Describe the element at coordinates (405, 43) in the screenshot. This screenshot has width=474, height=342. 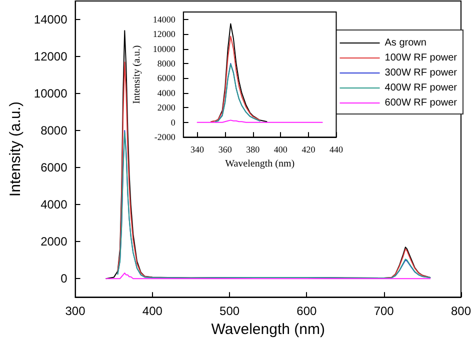
I see `legend-label: As grown` at that location.